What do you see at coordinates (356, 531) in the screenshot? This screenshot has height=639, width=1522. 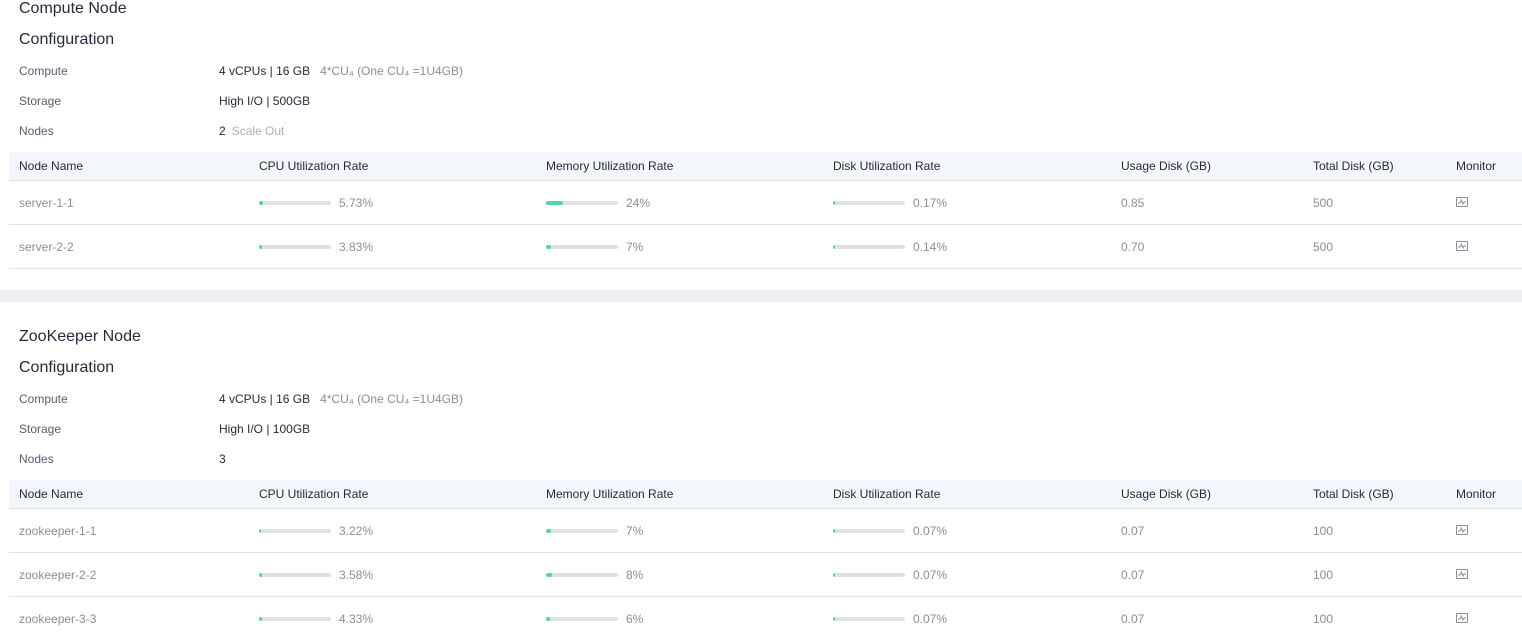 I see `cpu-rate-value: 3.22%` at bounding box center [356, 531].